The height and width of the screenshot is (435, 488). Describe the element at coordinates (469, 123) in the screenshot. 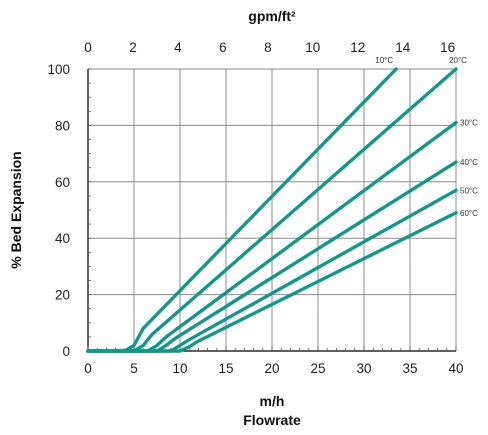

I see `series-label: 30°C` at that location.